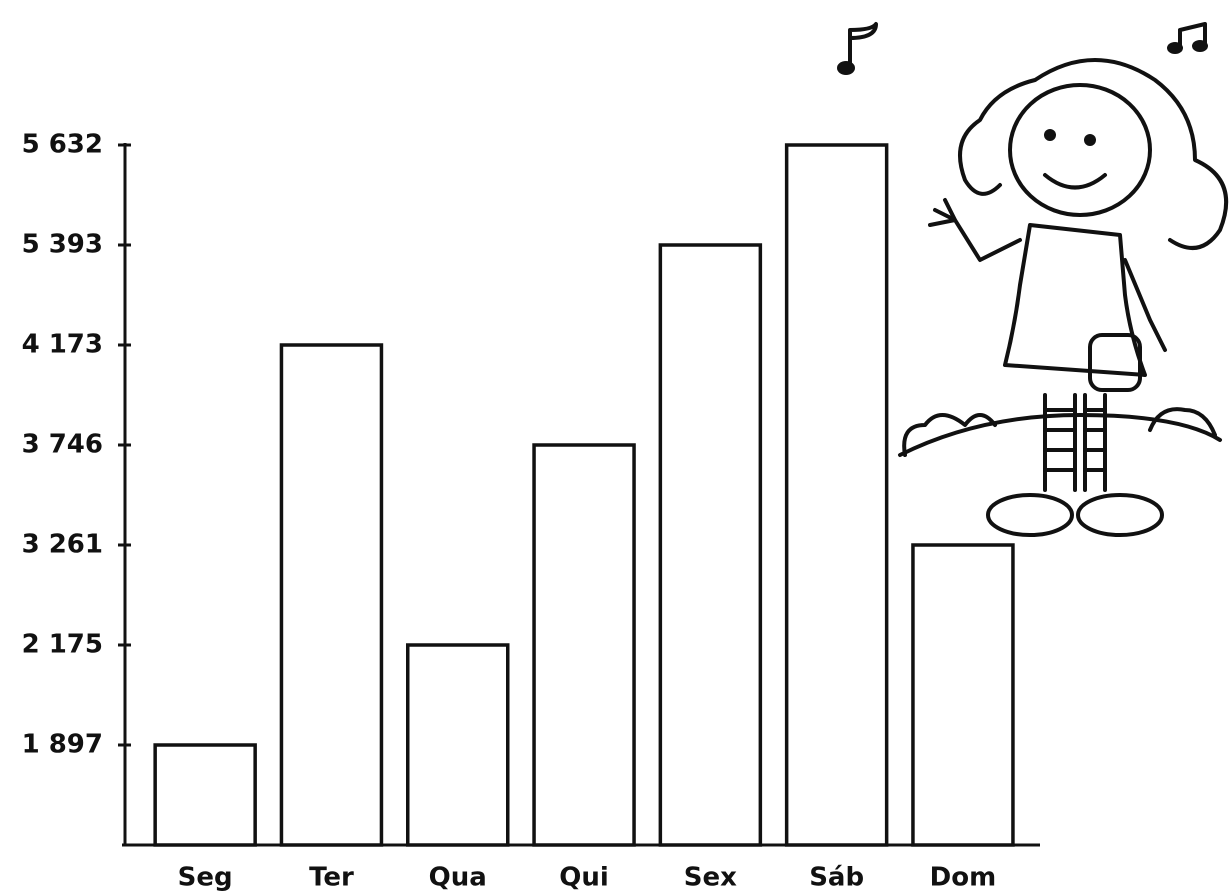  What do you see at coordinates (710, 877) in the screenshot?
I see `x-tick-label: Sex` at bounding box center [710, 877].